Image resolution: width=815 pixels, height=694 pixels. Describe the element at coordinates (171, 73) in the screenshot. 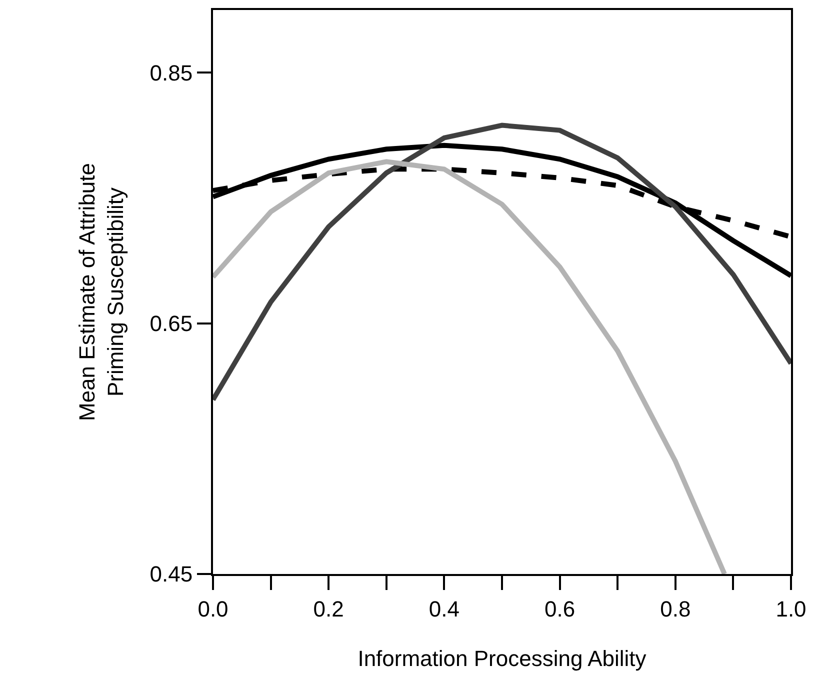

I see `y-tick-label: 0.85` at that location.